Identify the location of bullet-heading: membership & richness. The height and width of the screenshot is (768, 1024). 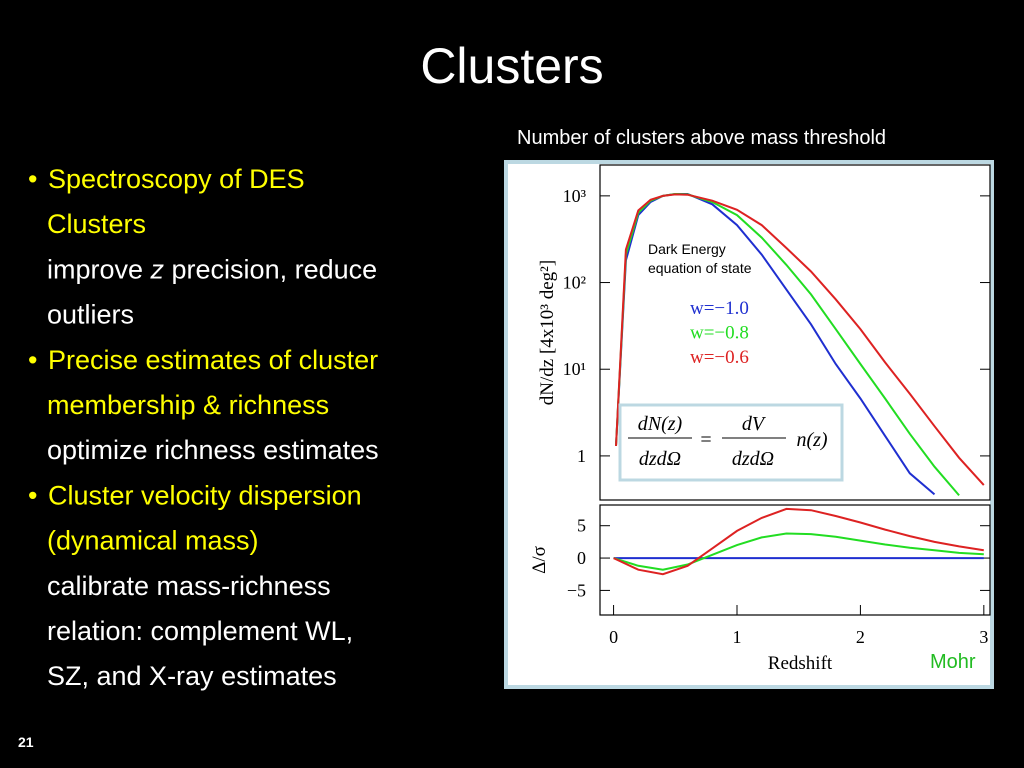
(188, 405).